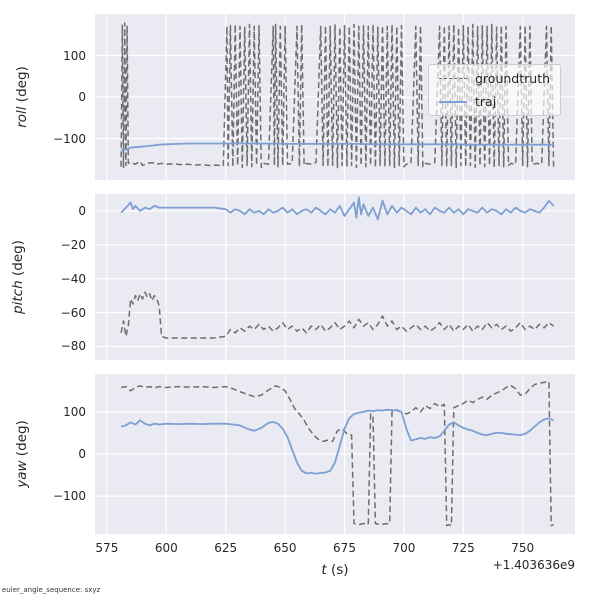 This screenshot has height=600, width=600. I want to click on x-axis-offset: +1.403636e9, so click(533, 565).